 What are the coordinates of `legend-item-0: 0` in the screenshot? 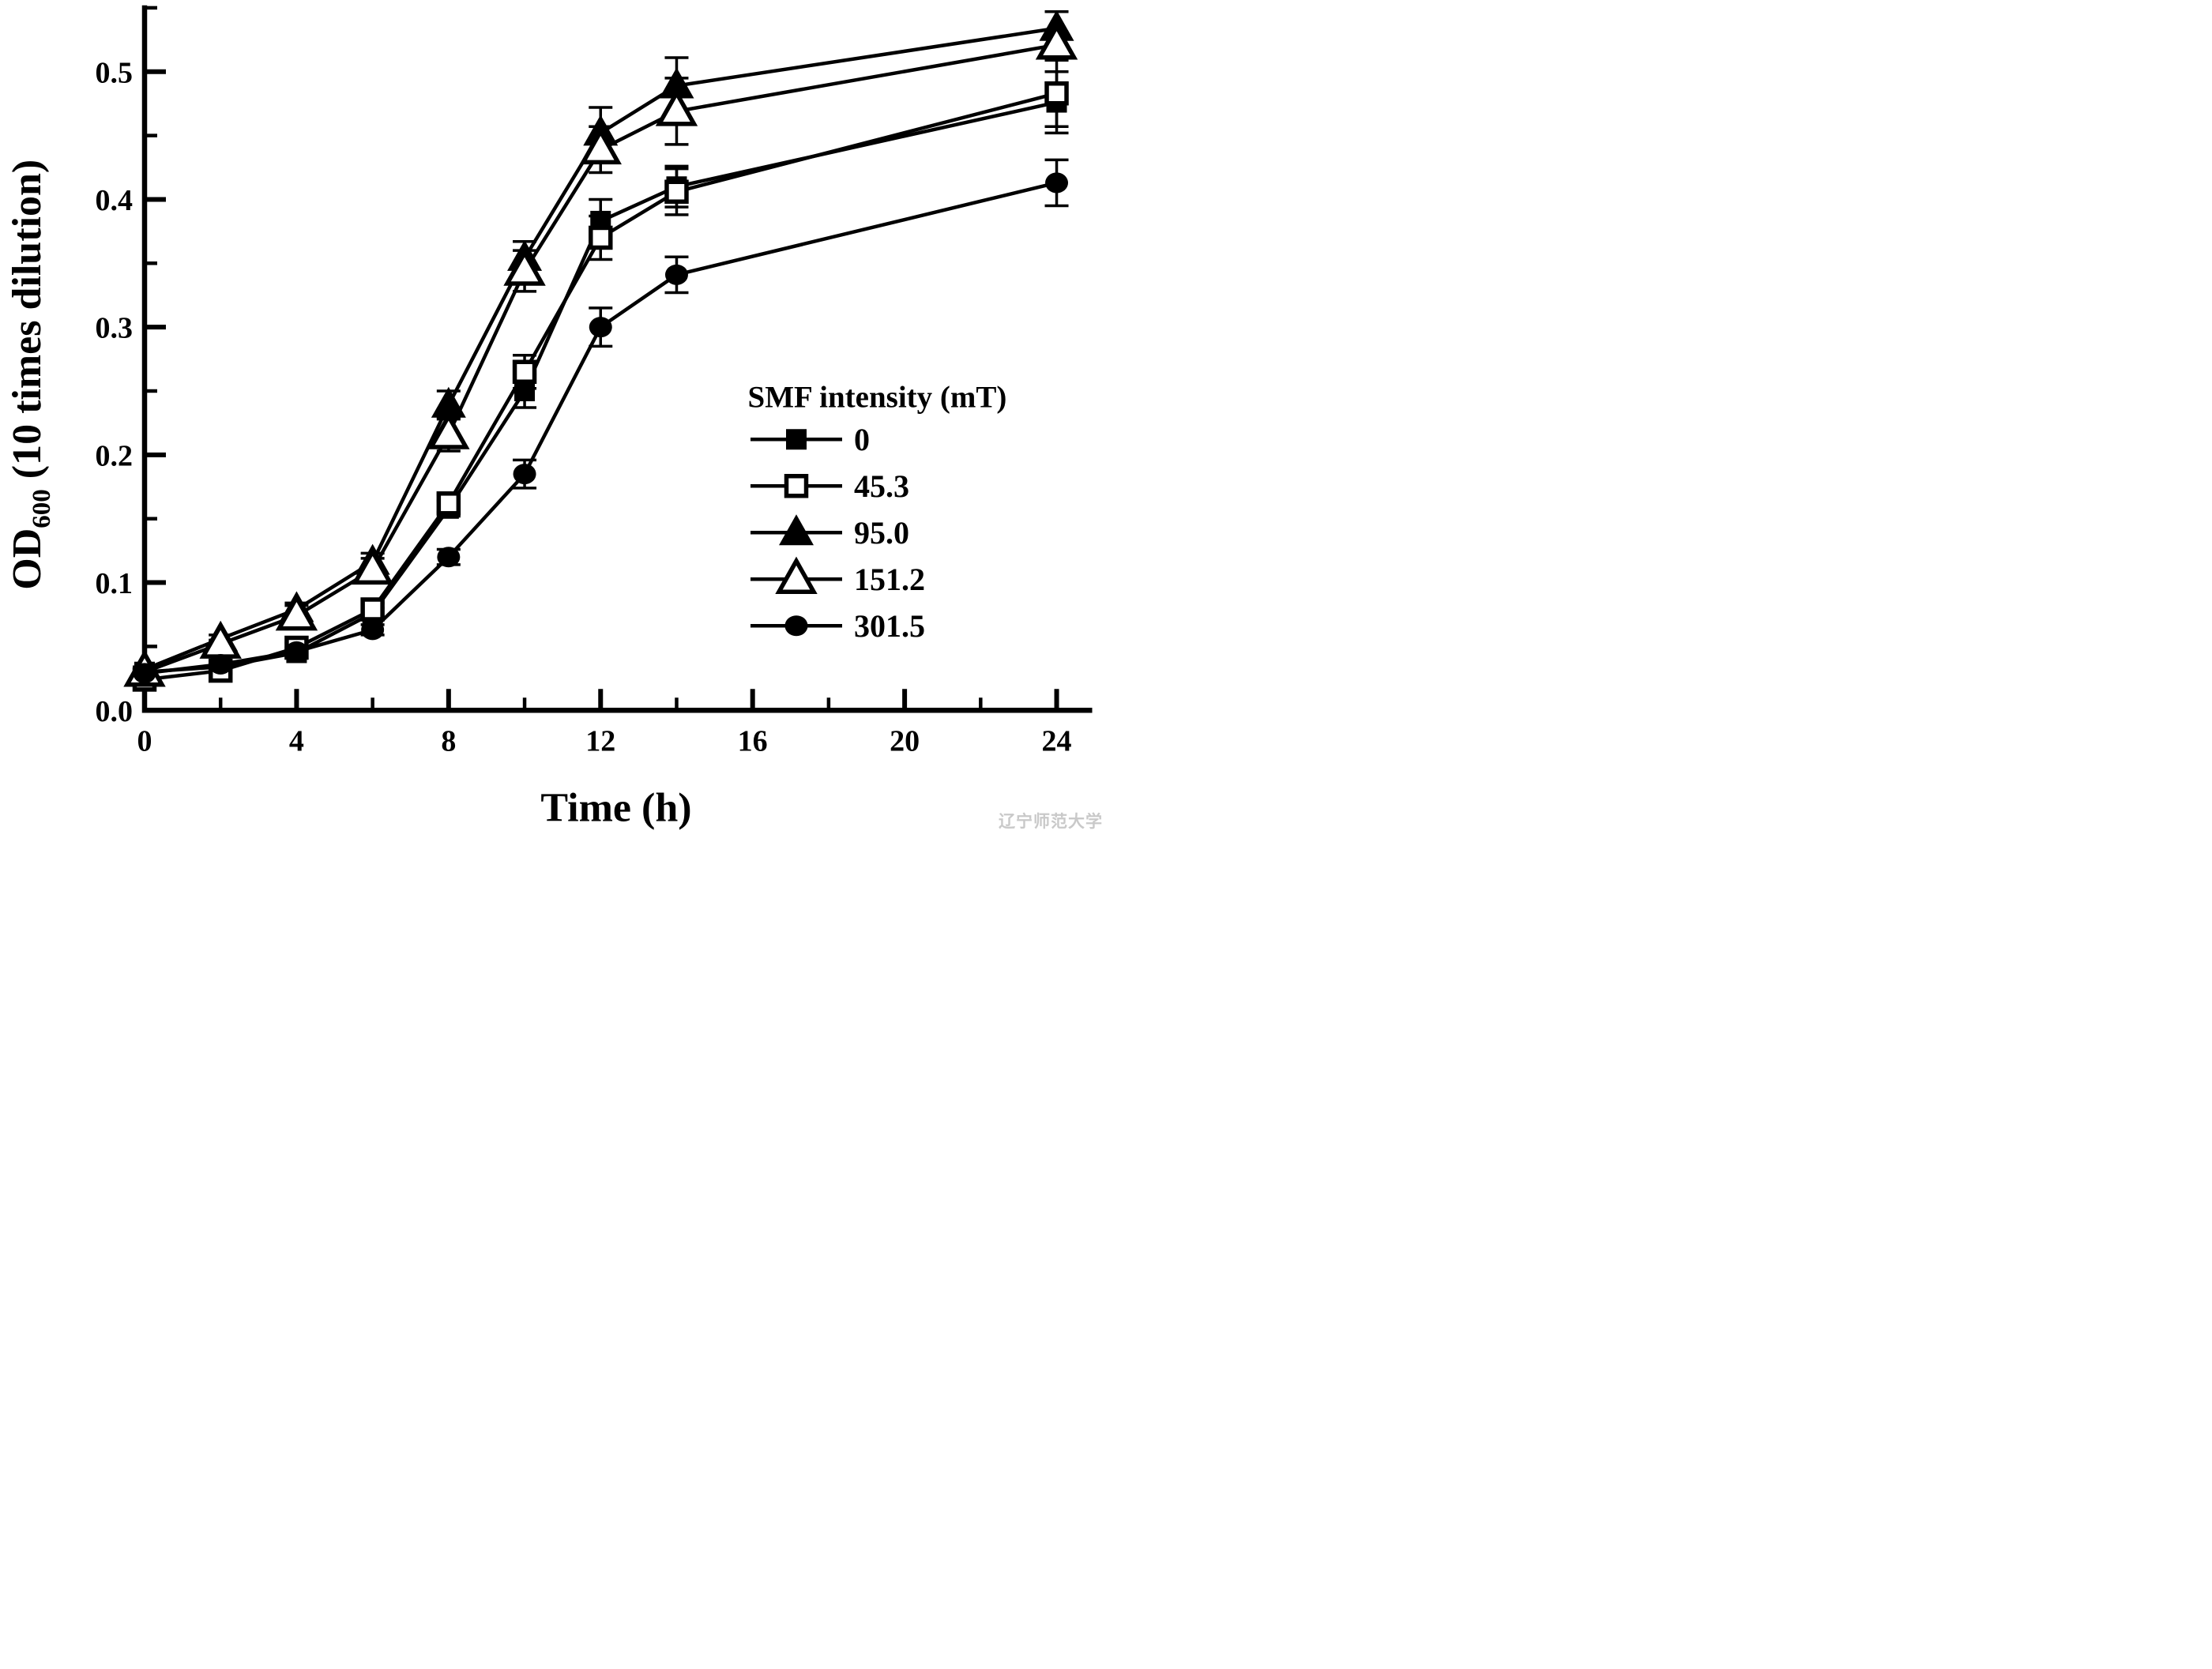 It's located at (810, 439).